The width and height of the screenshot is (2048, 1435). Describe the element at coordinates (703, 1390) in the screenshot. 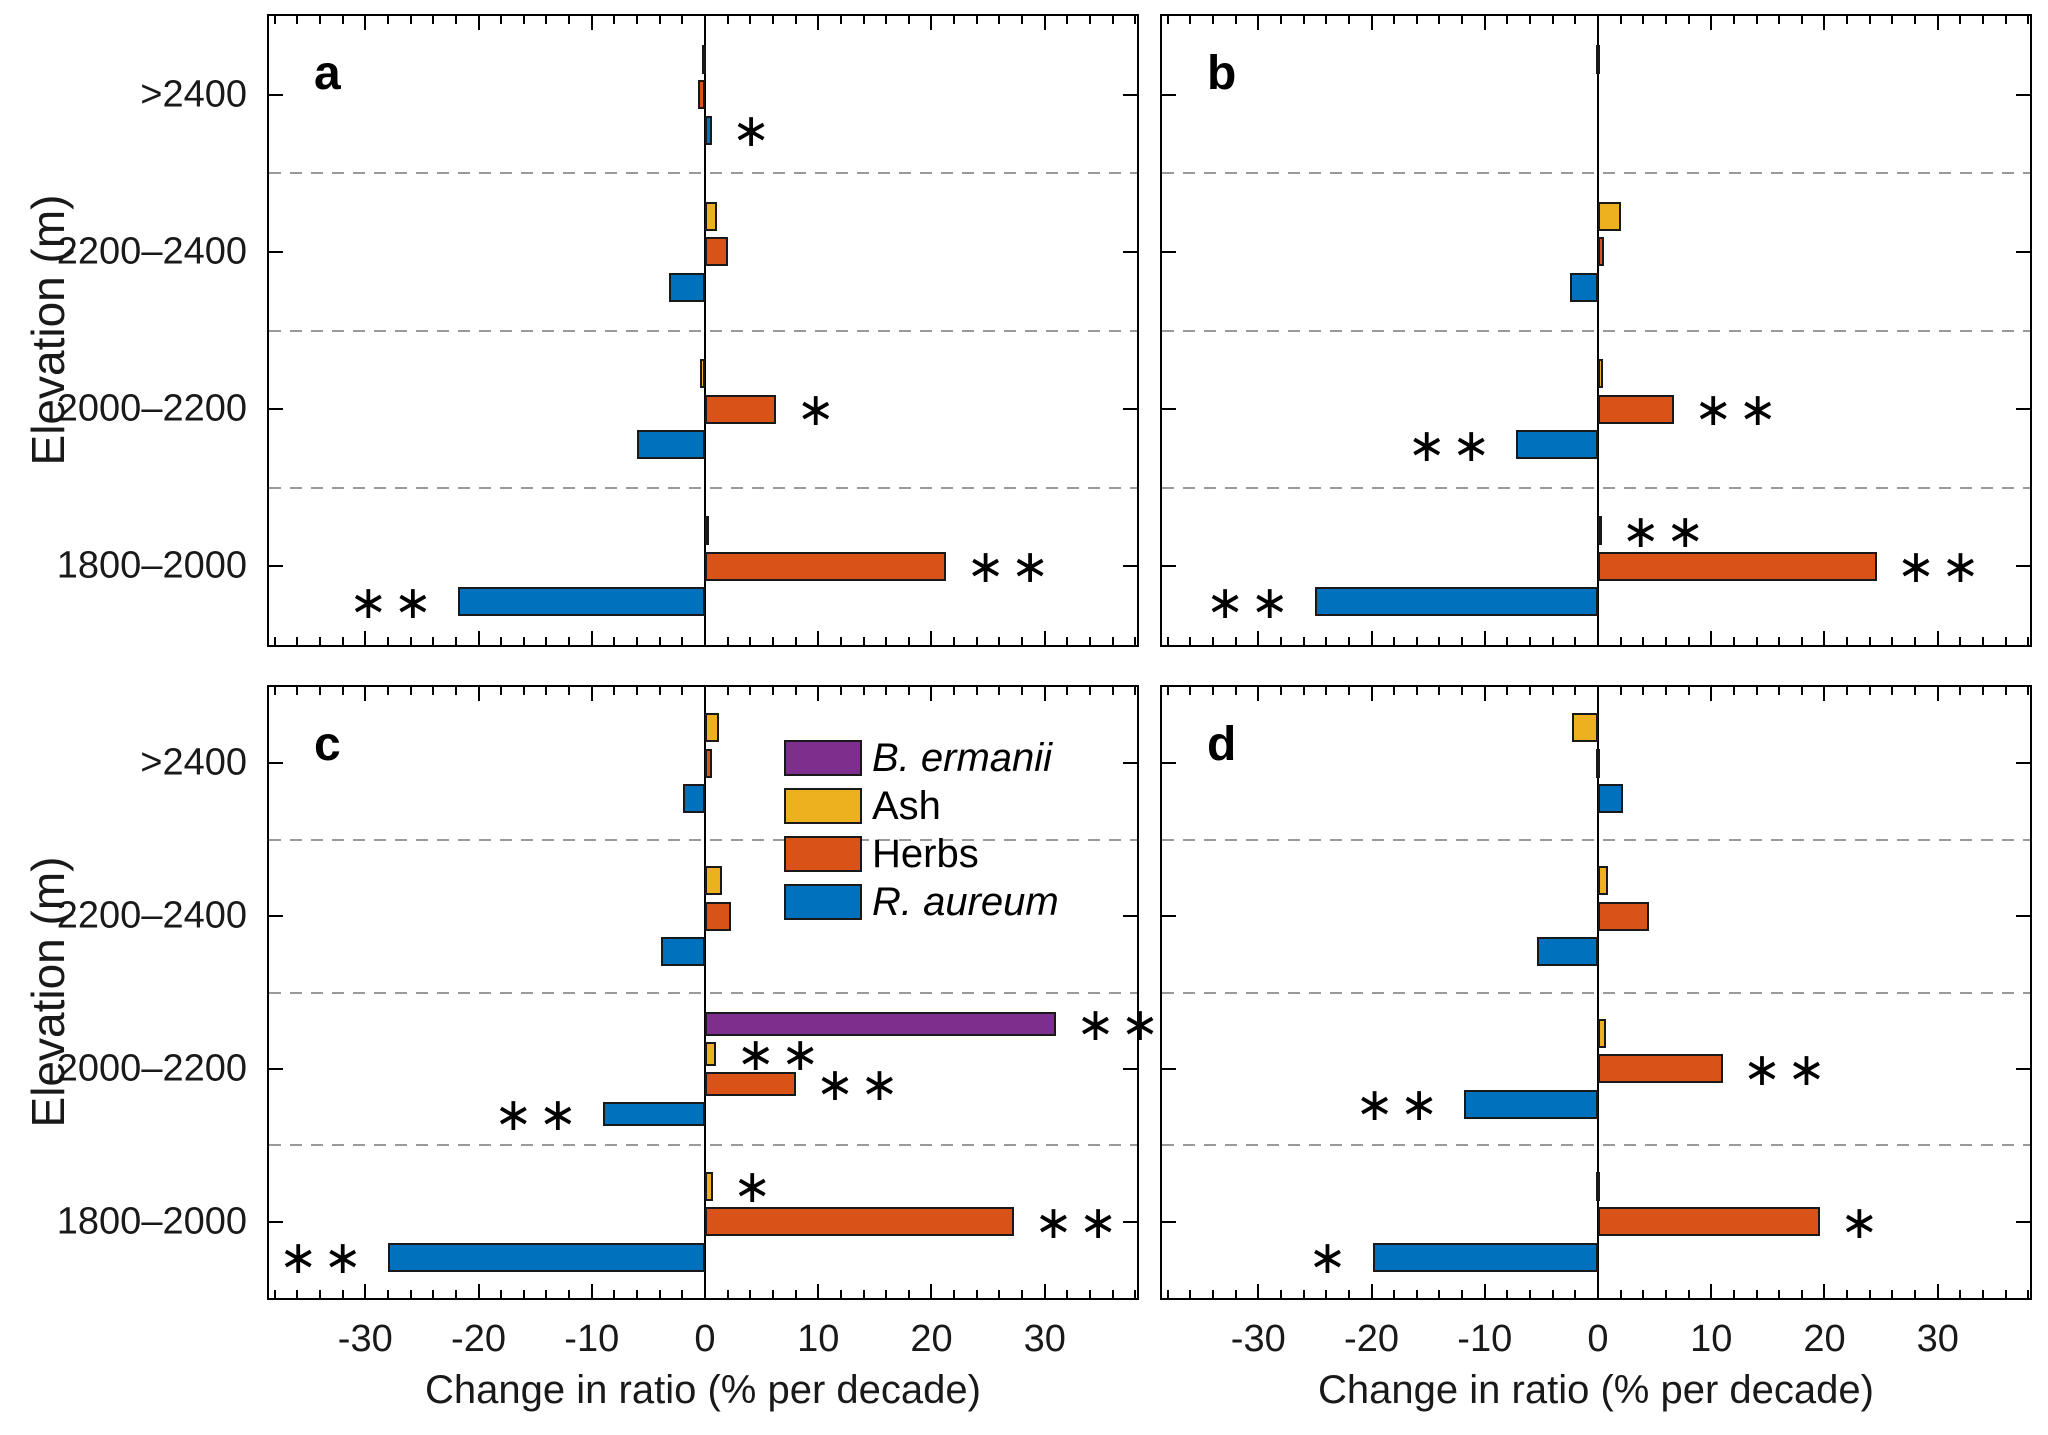

I see `x-axis-title-left: Change in ratio (% per decade)` at that location.